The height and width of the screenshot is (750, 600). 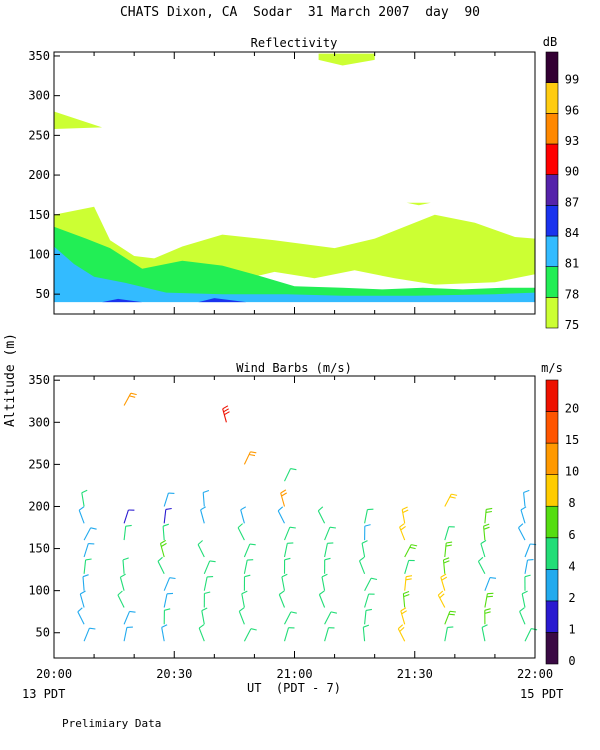 What do you see at coordinates (550, 42) in the screenshot?
I see `reflectivity-colorbar-unit: dB` at bounding box center [550, 42].